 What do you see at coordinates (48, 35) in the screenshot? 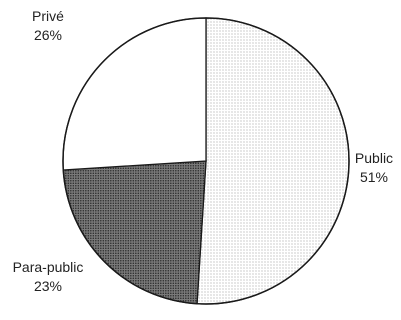
I see `slice-value-label-prive: 26%` at bounding box center [48, 35].